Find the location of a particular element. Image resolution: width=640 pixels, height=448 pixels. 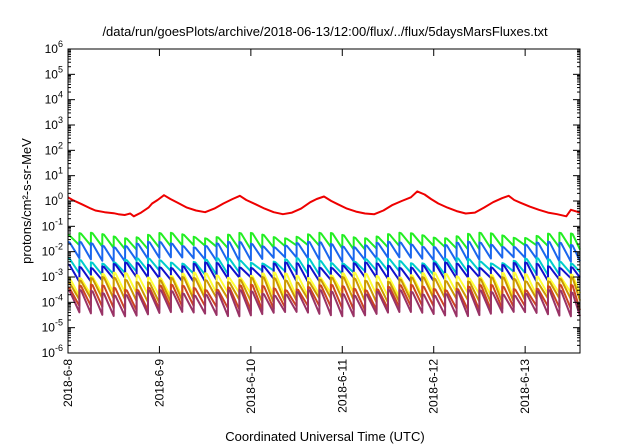

y-tick-exponent-3: -3 is located at coordinates (59, 272).